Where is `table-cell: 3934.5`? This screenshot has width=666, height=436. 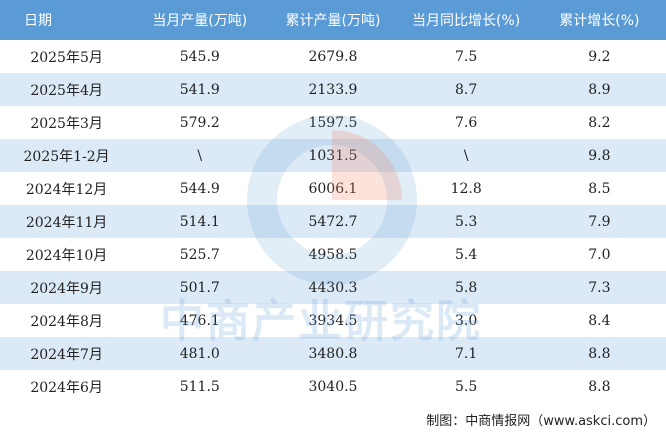
table-cell: 3934.5 is located at coordinates (333, 320).